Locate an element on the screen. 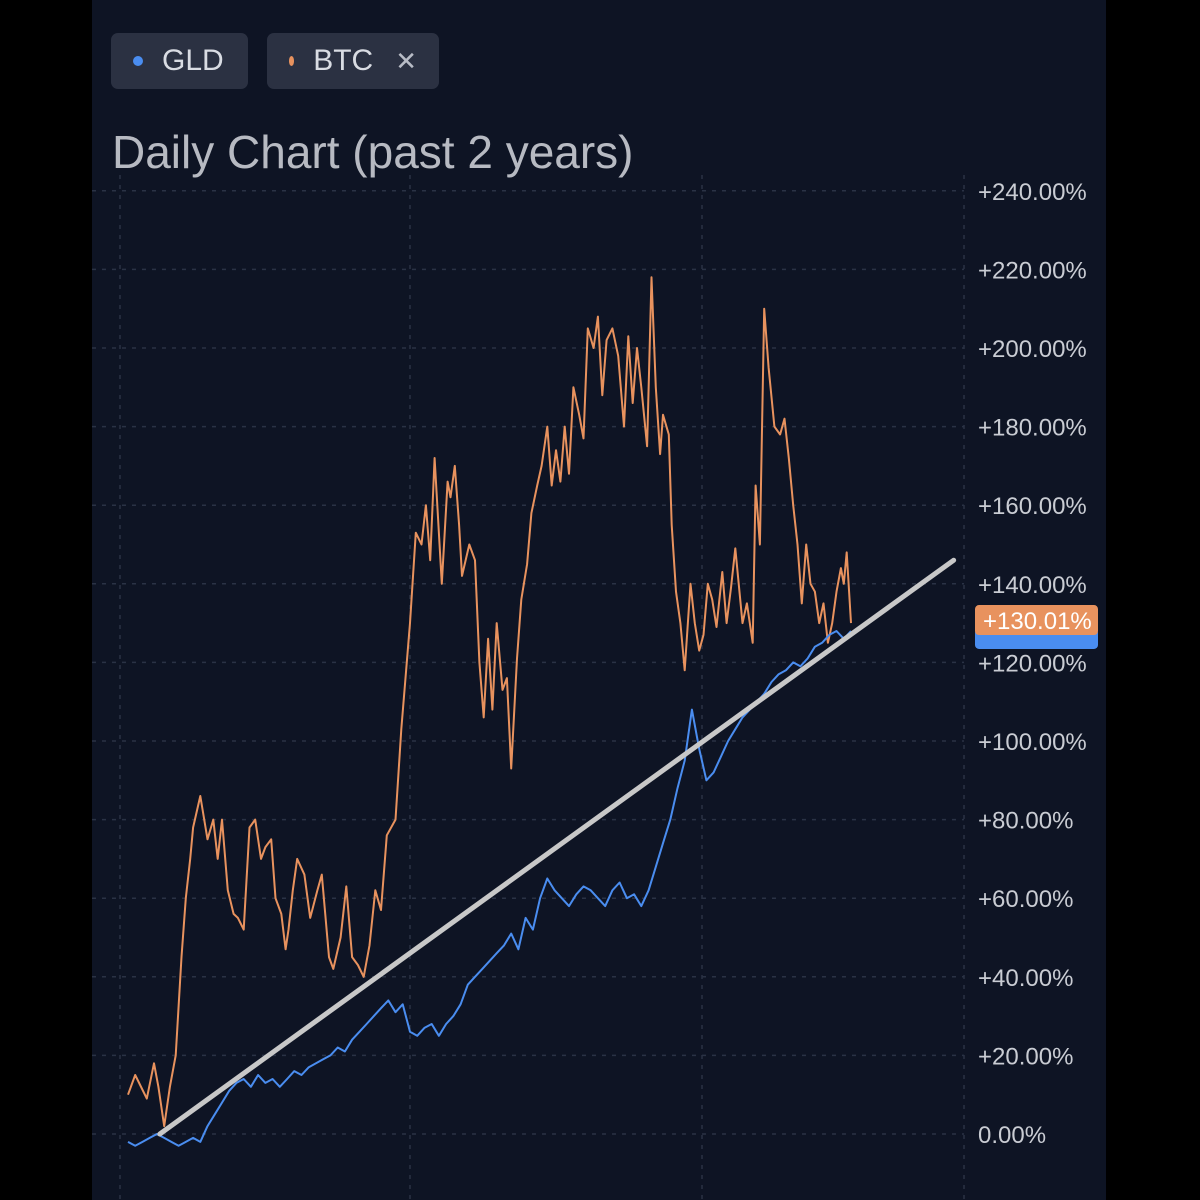 This screenshot has height=1200, width=1200. y-tick-label: +60.00% is located at coordinates (1025, 899).